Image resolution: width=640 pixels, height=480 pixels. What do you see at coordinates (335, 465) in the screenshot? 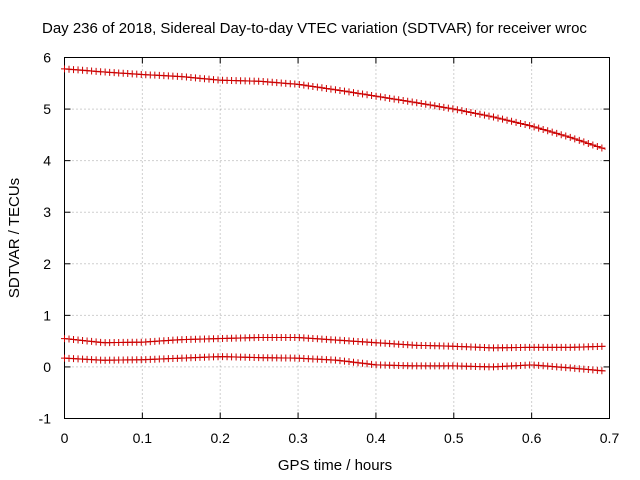
I see `x-axis-title: GPS time / hours` at bounding box center [335, 465].